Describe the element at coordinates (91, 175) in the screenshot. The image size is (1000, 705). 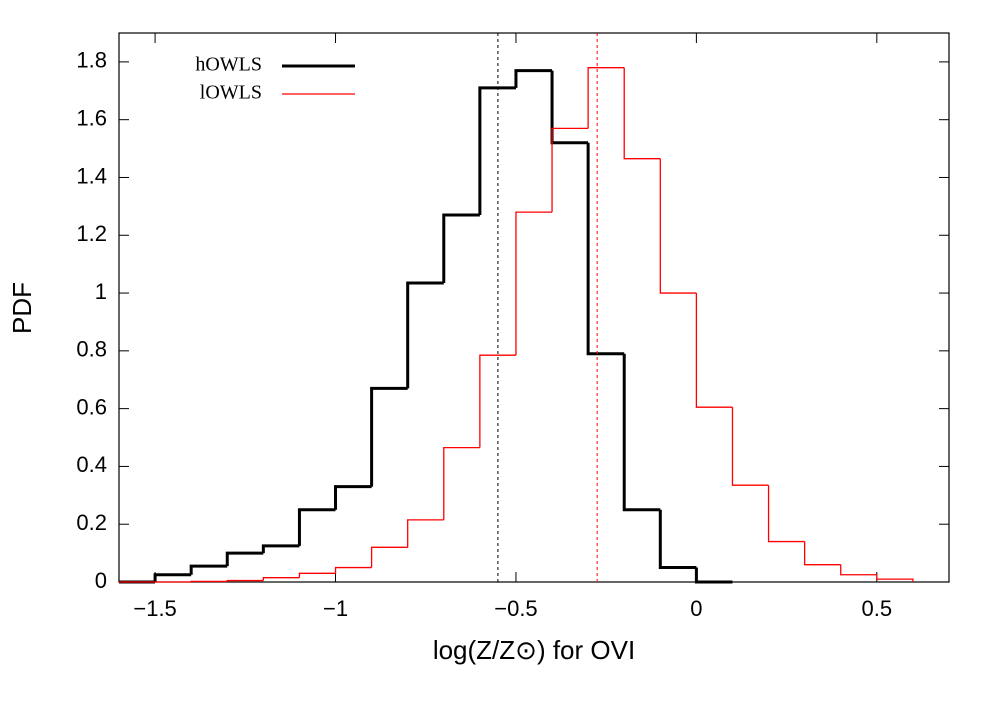
I see `y-tick-label: 1.4` at that location.